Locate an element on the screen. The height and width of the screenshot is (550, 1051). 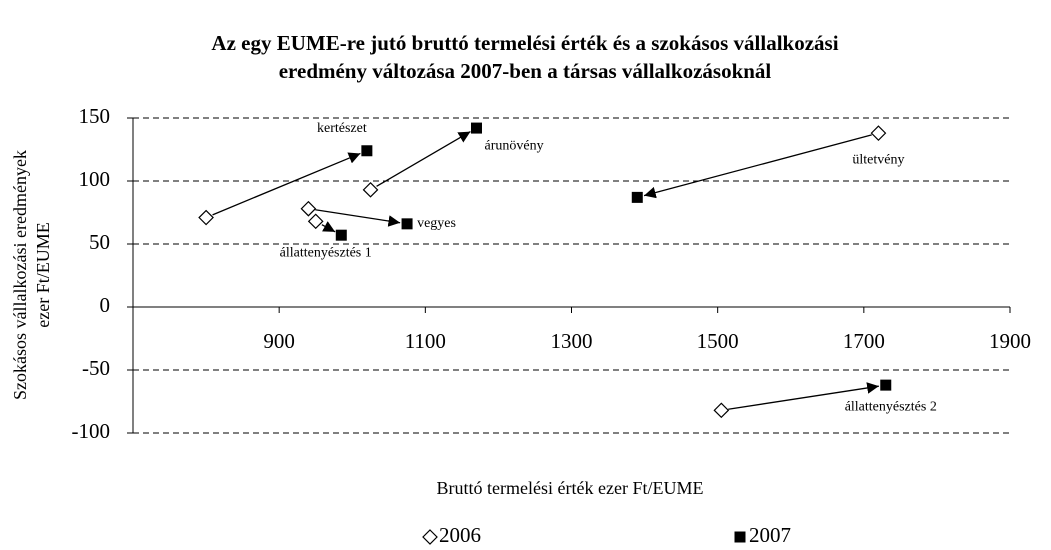
y-tick-label: -100 is located at coordinates (91, 431).